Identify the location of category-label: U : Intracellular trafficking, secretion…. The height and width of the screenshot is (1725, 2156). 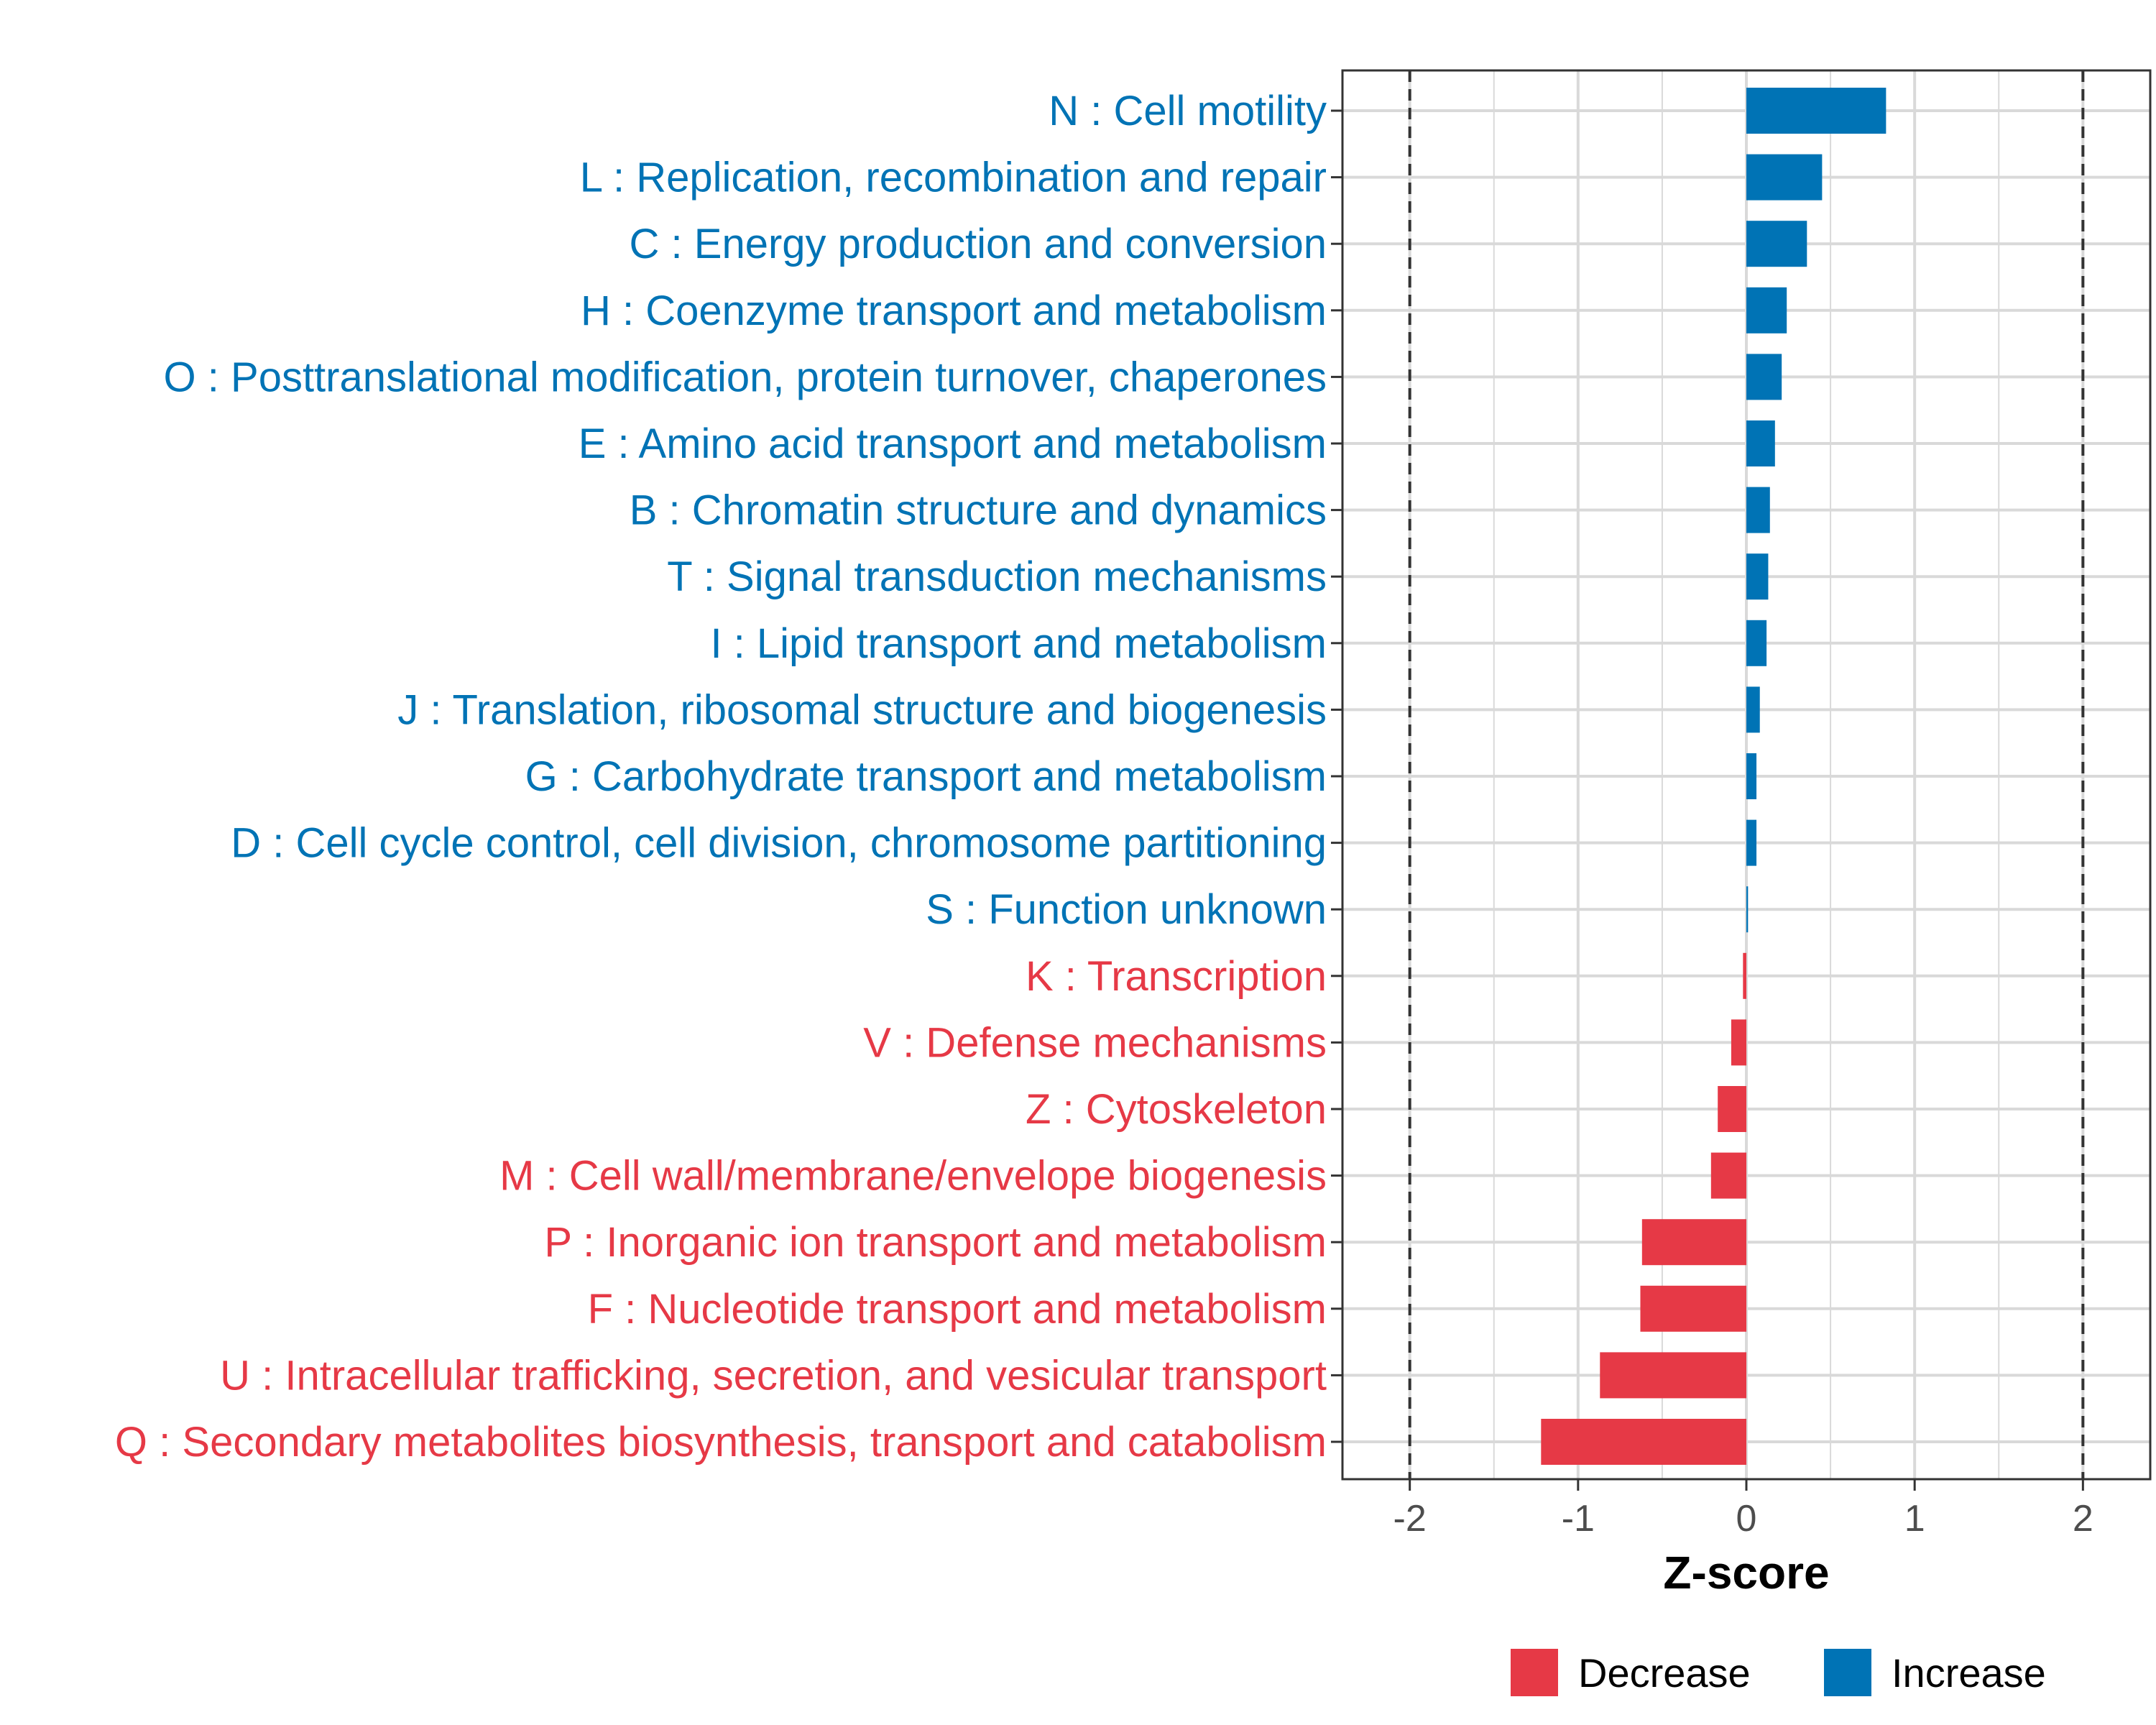
(774, 1375).